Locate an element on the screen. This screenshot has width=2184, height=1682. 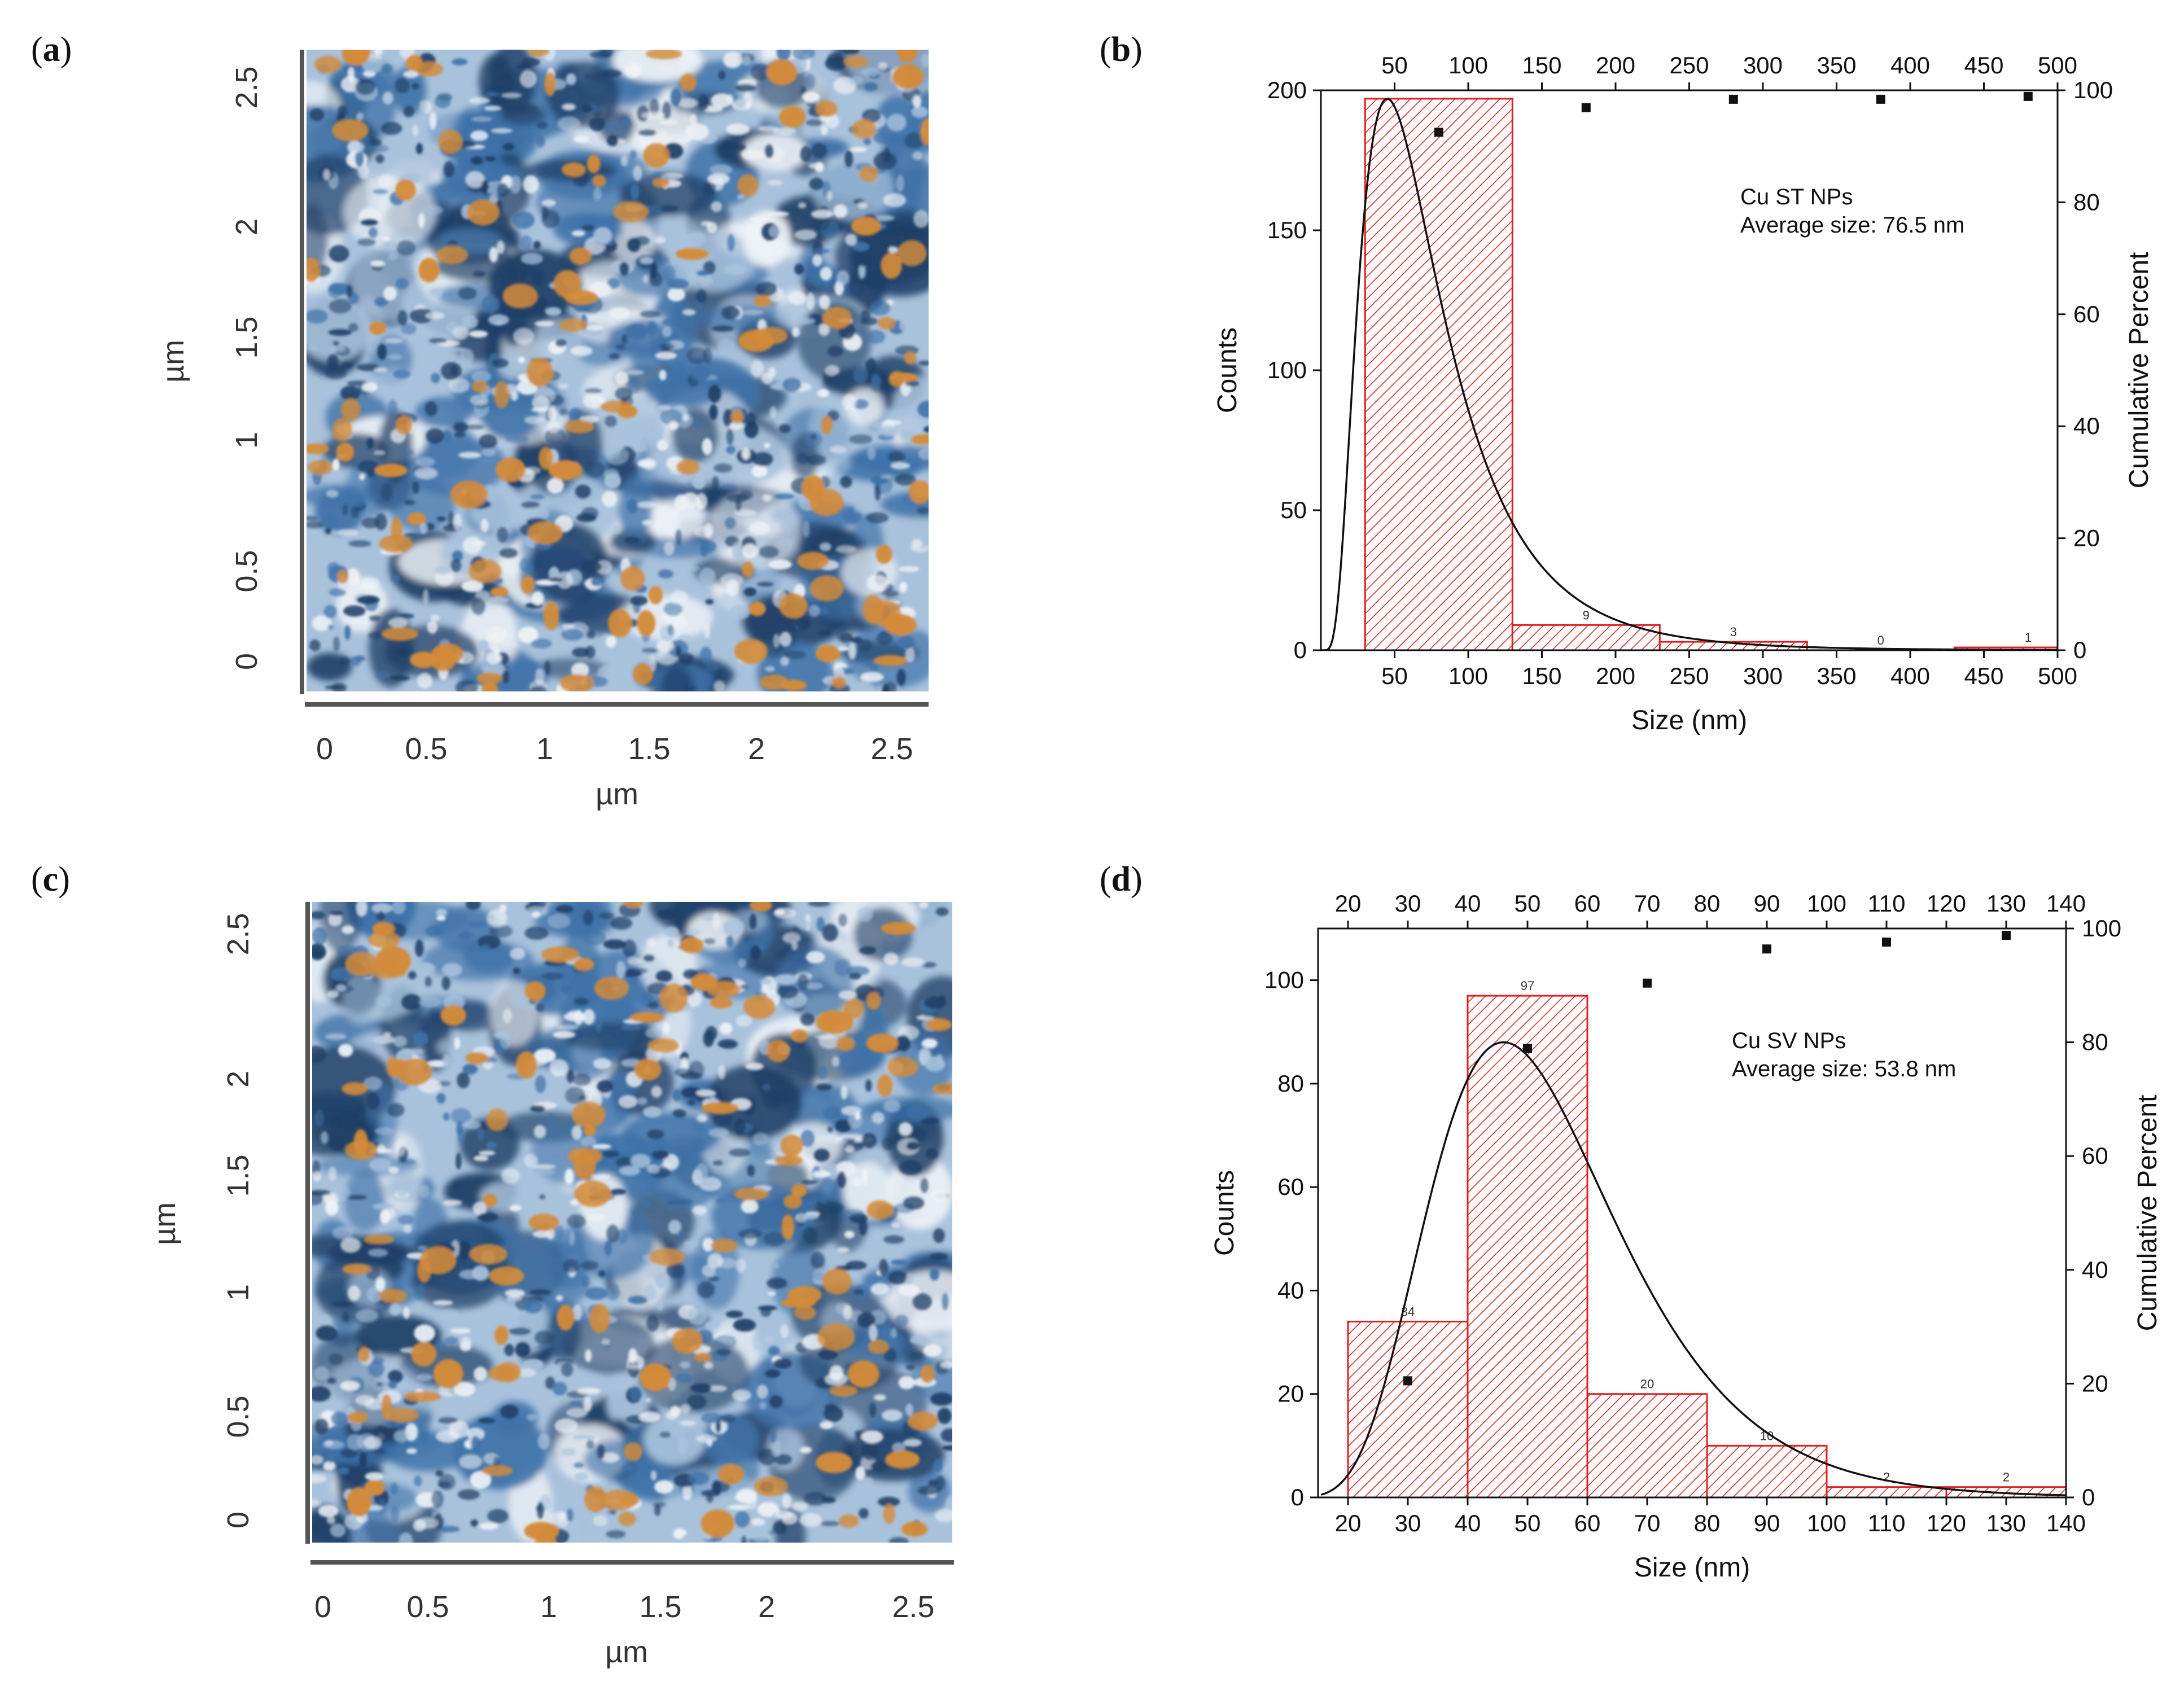
x-tick-label: 30 is located at coordinates (1408, 1523).